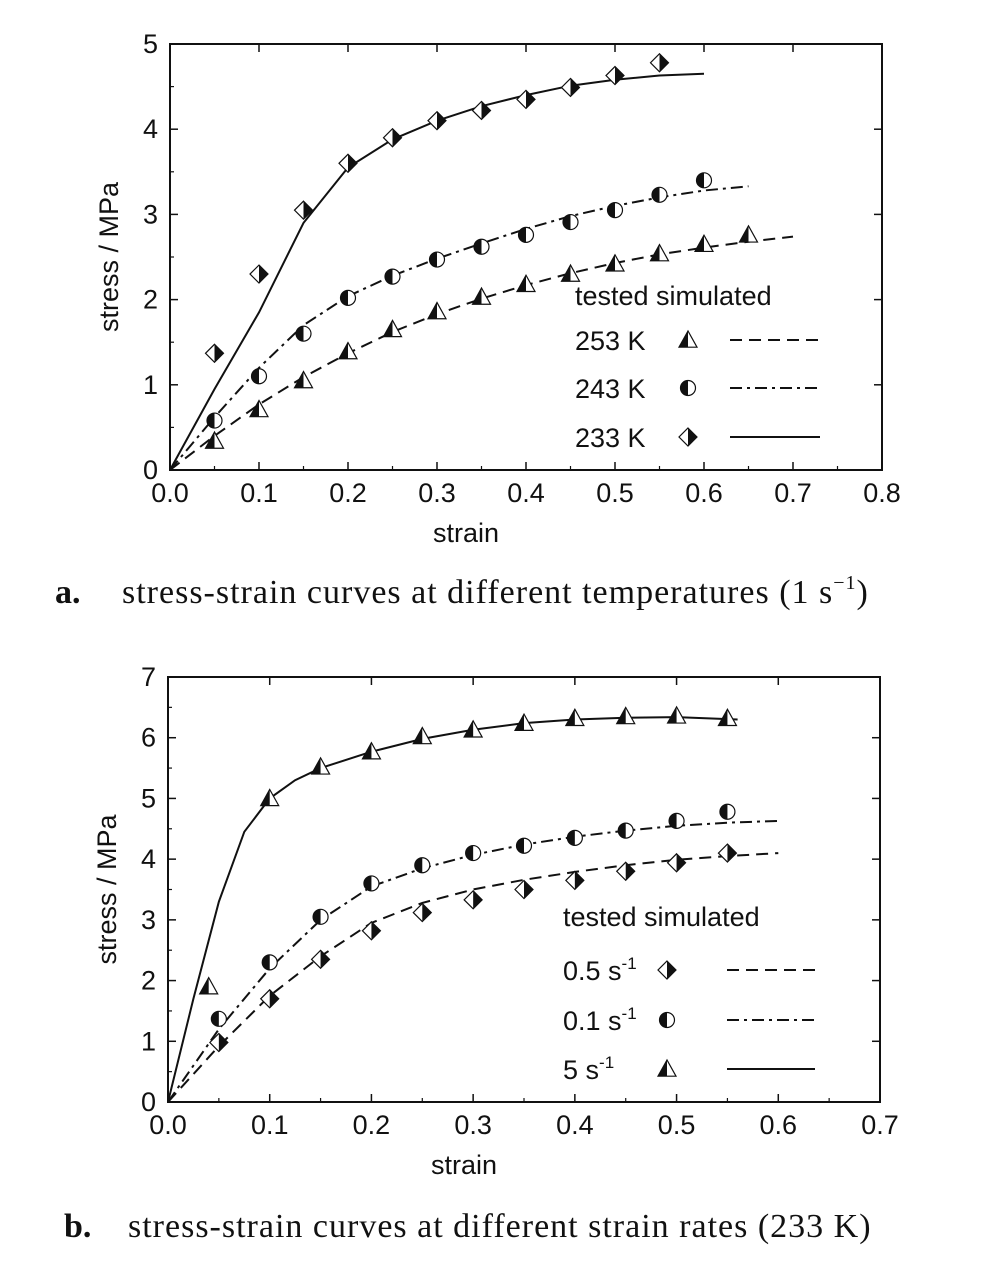 Image resolution: width=993 pixels, height=1261 pixels. Describe the element at coordinates (610, 438) in the screenshot. I see `legend-label: 233 K` at that location.